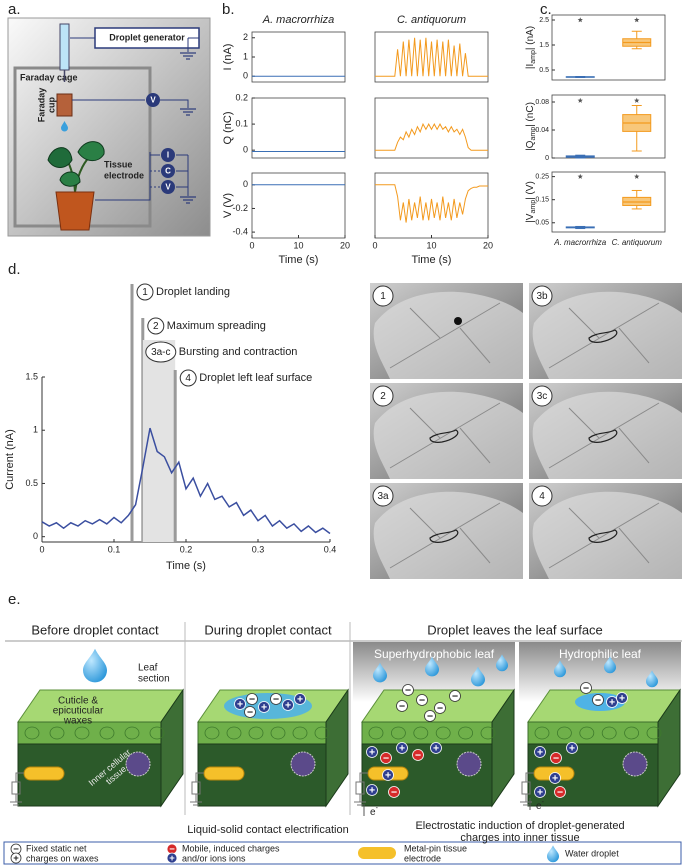 This screenshot has height=866, width=685. What do you see at coordinates (330, 549) in the screenshot?
I see `x-tick-label: 0.4` at bounding box center [330, 549].